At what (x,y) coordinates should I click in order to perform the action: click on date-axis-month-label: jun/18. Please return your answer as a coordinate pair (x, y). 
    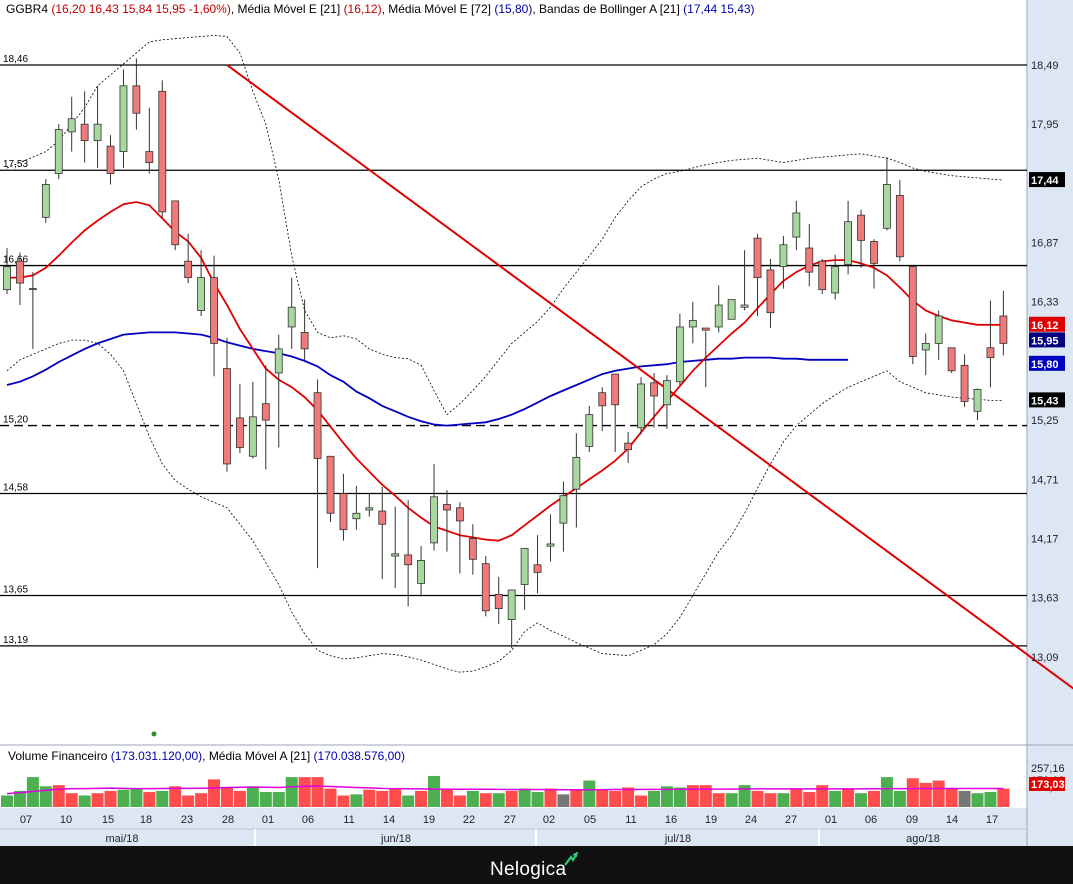
    Looking at the image, I should click on (395, 839).